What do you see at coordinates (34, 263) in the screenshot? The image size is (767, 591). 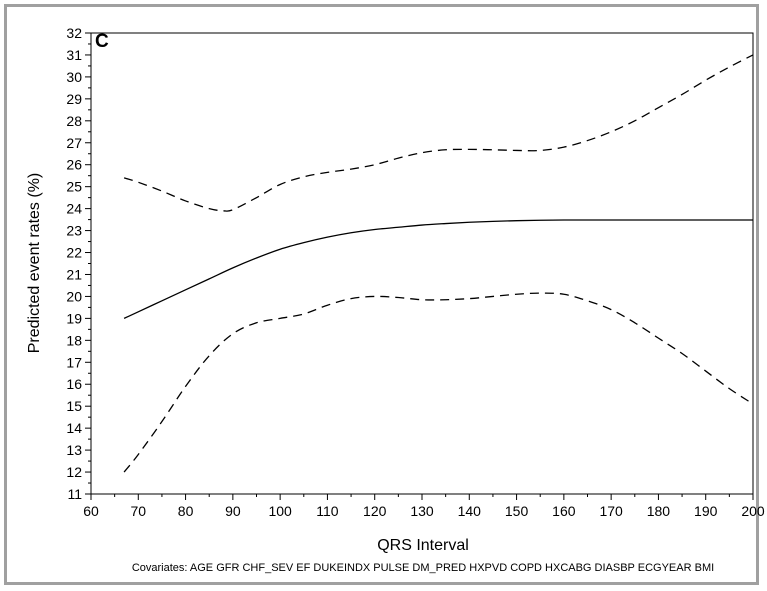 I see `y-axis-title: Predicted event rates (%)` at bounding box center [34, 263].